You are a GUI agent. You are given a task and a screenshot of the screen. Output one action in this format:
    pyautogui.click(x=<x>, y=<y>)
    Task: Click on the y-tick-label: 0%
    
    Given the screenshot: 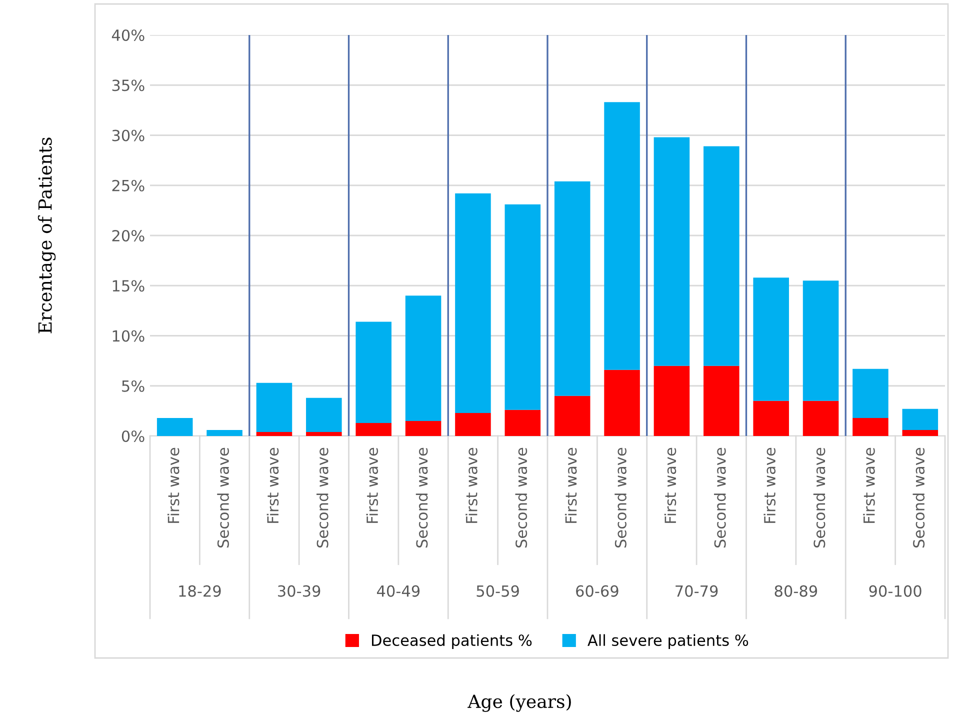 What is the action you would take?
    pyautogui.click(x=133, y=436)
    